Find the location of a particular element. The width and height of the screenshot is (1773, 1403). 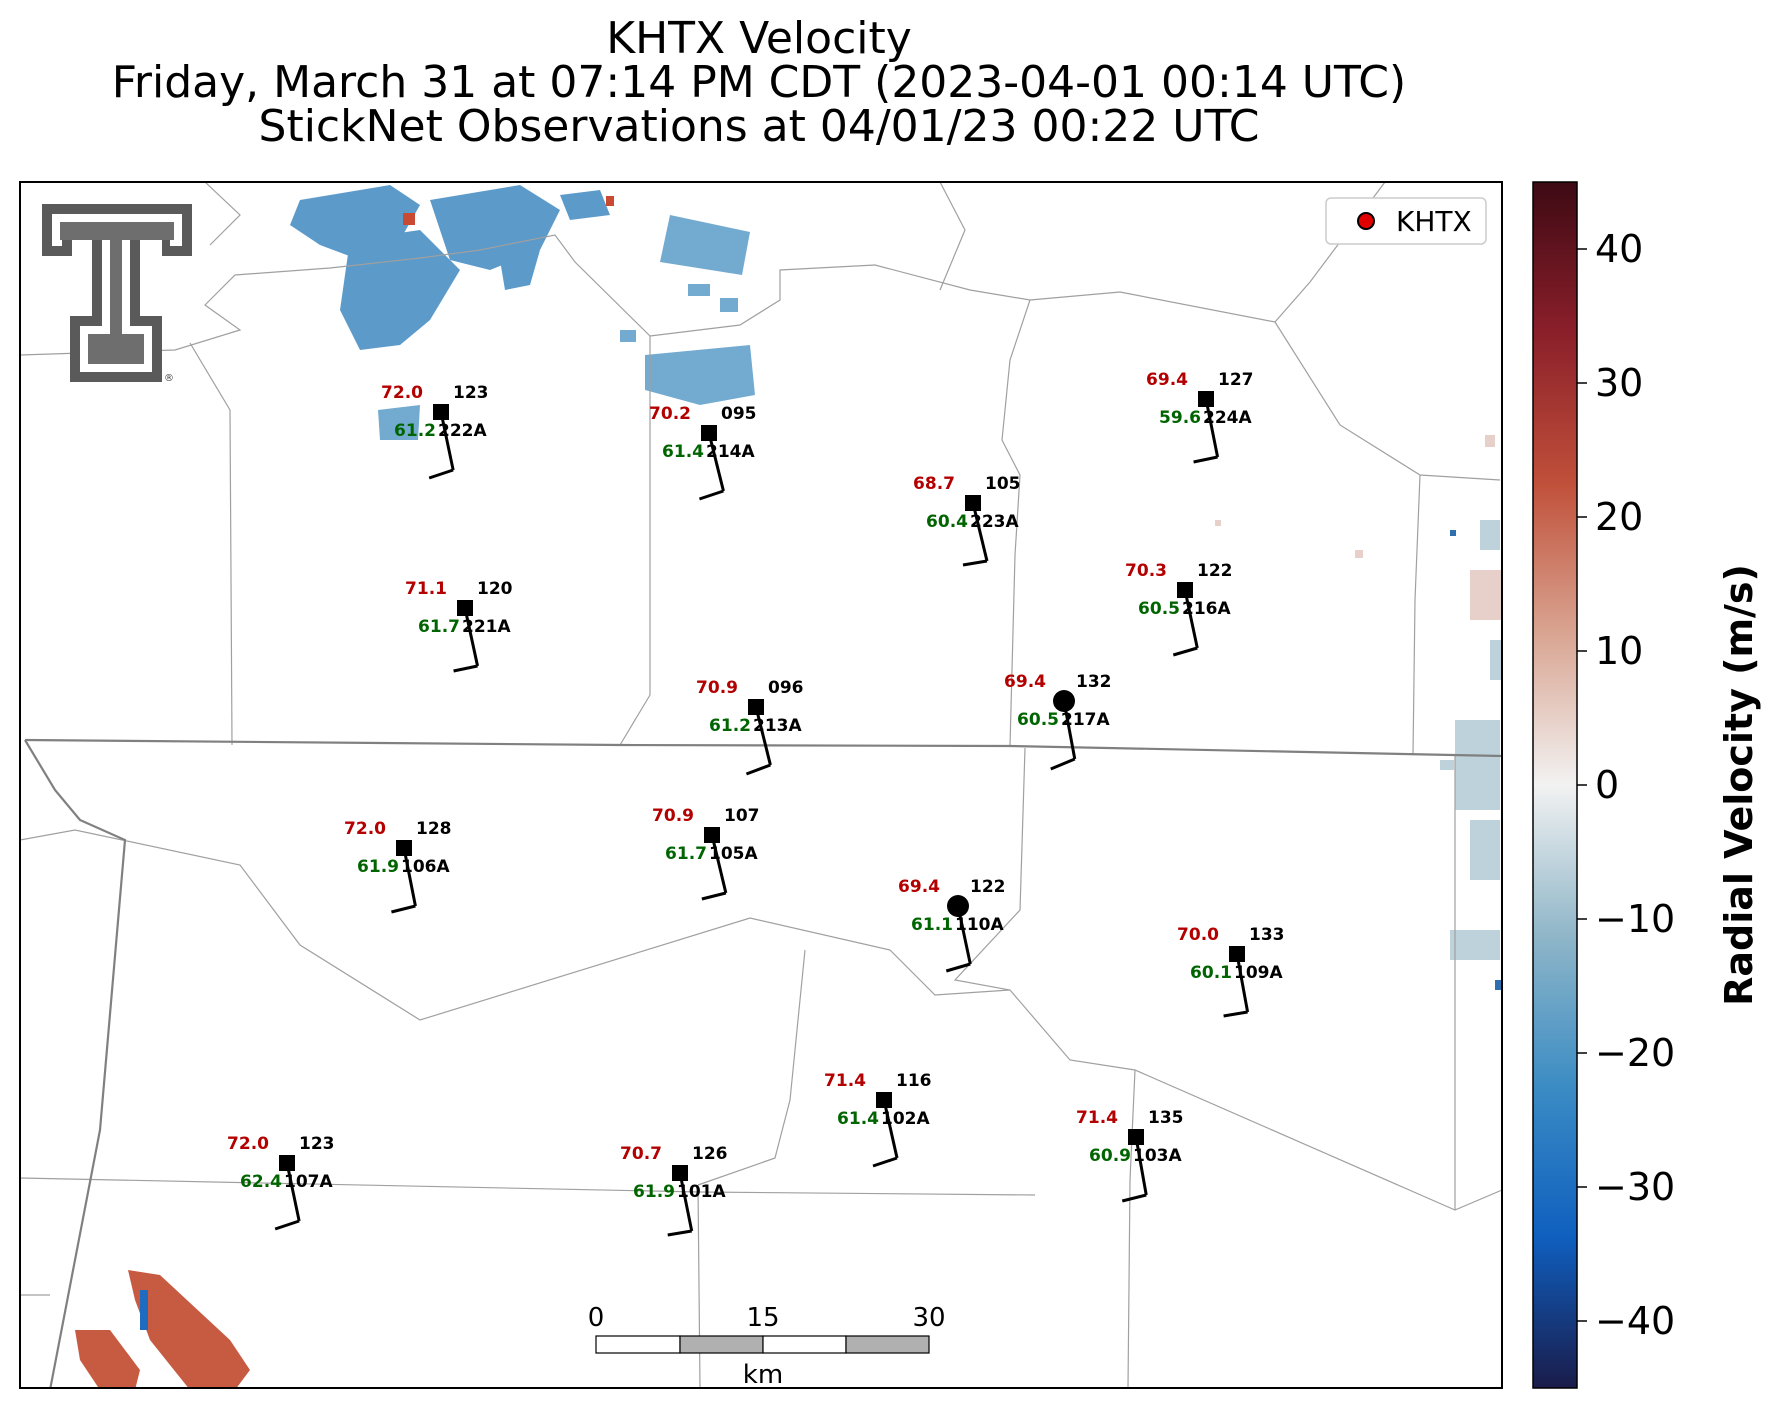

station-temperature: 70.9 is located at coordinates (673, 816).